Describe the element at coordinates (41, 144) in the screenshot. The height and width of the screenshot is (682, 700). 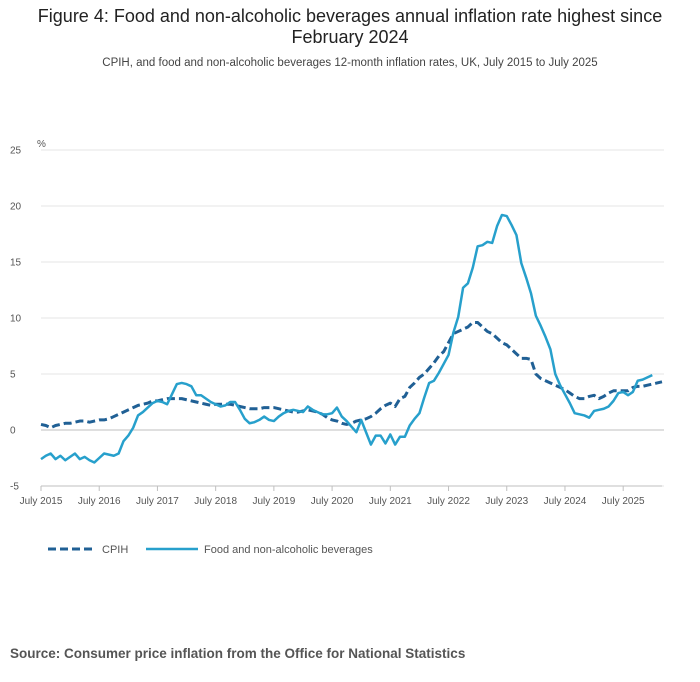
I see `y-axis-label: %` at that location.